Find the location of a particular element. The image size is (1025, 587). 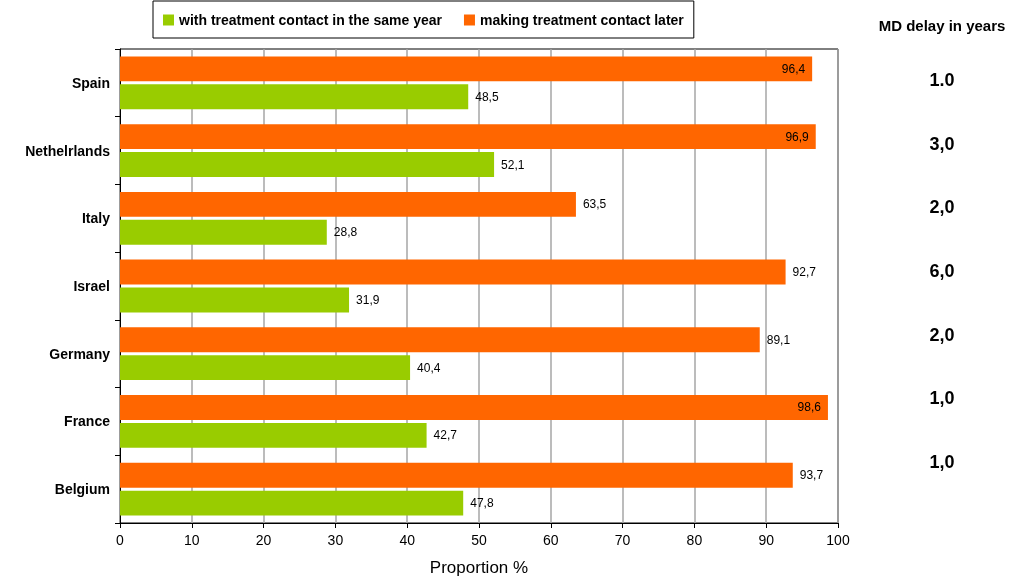

x-tick-label: 0 is located at coordinates (120, 540).